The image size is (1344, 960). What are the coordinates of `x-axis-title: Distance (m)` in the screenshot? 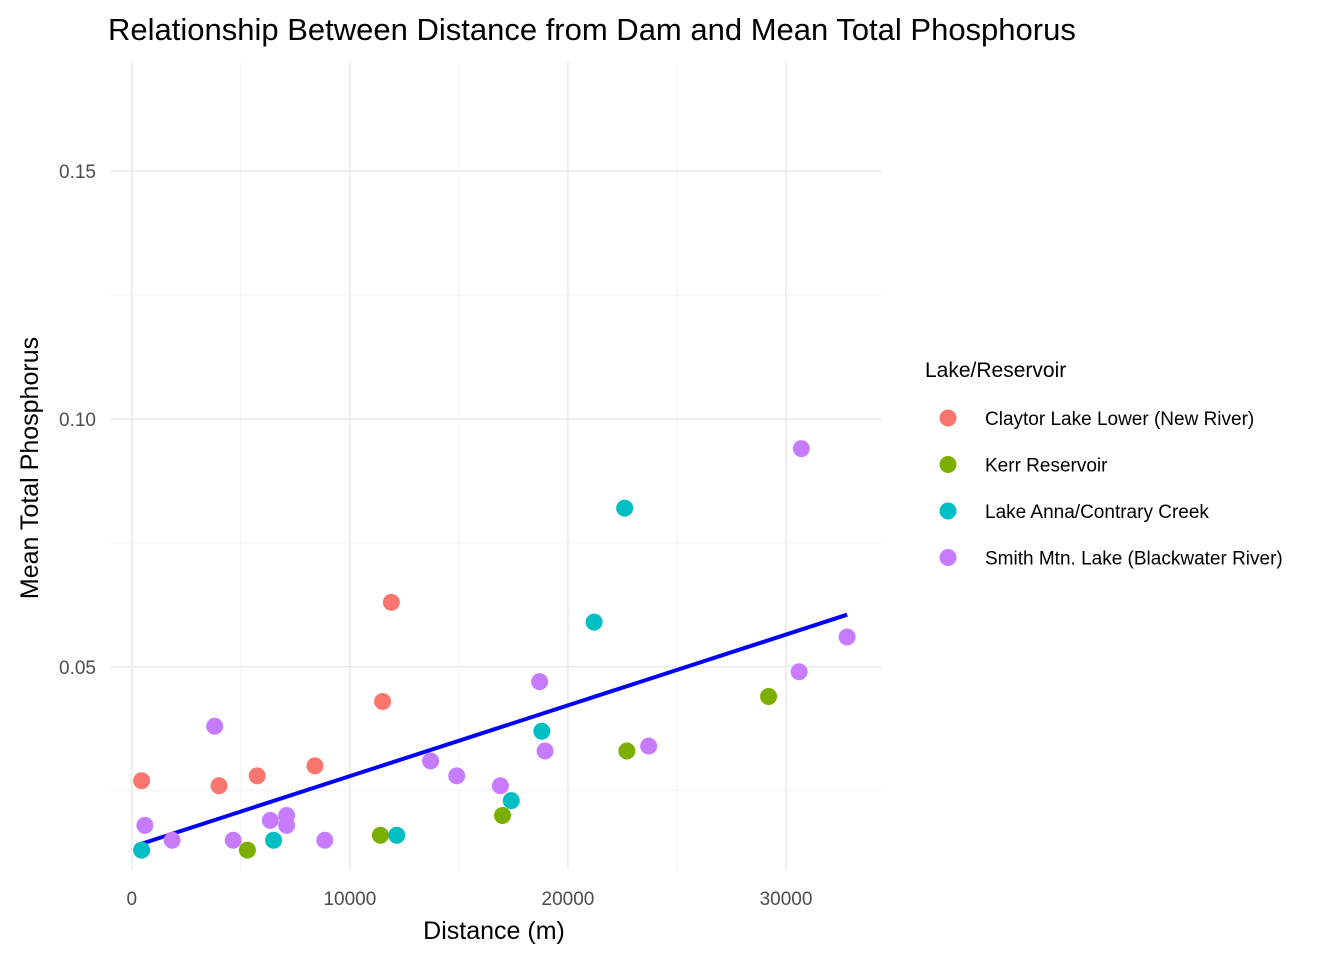 It's located at (494, 931).